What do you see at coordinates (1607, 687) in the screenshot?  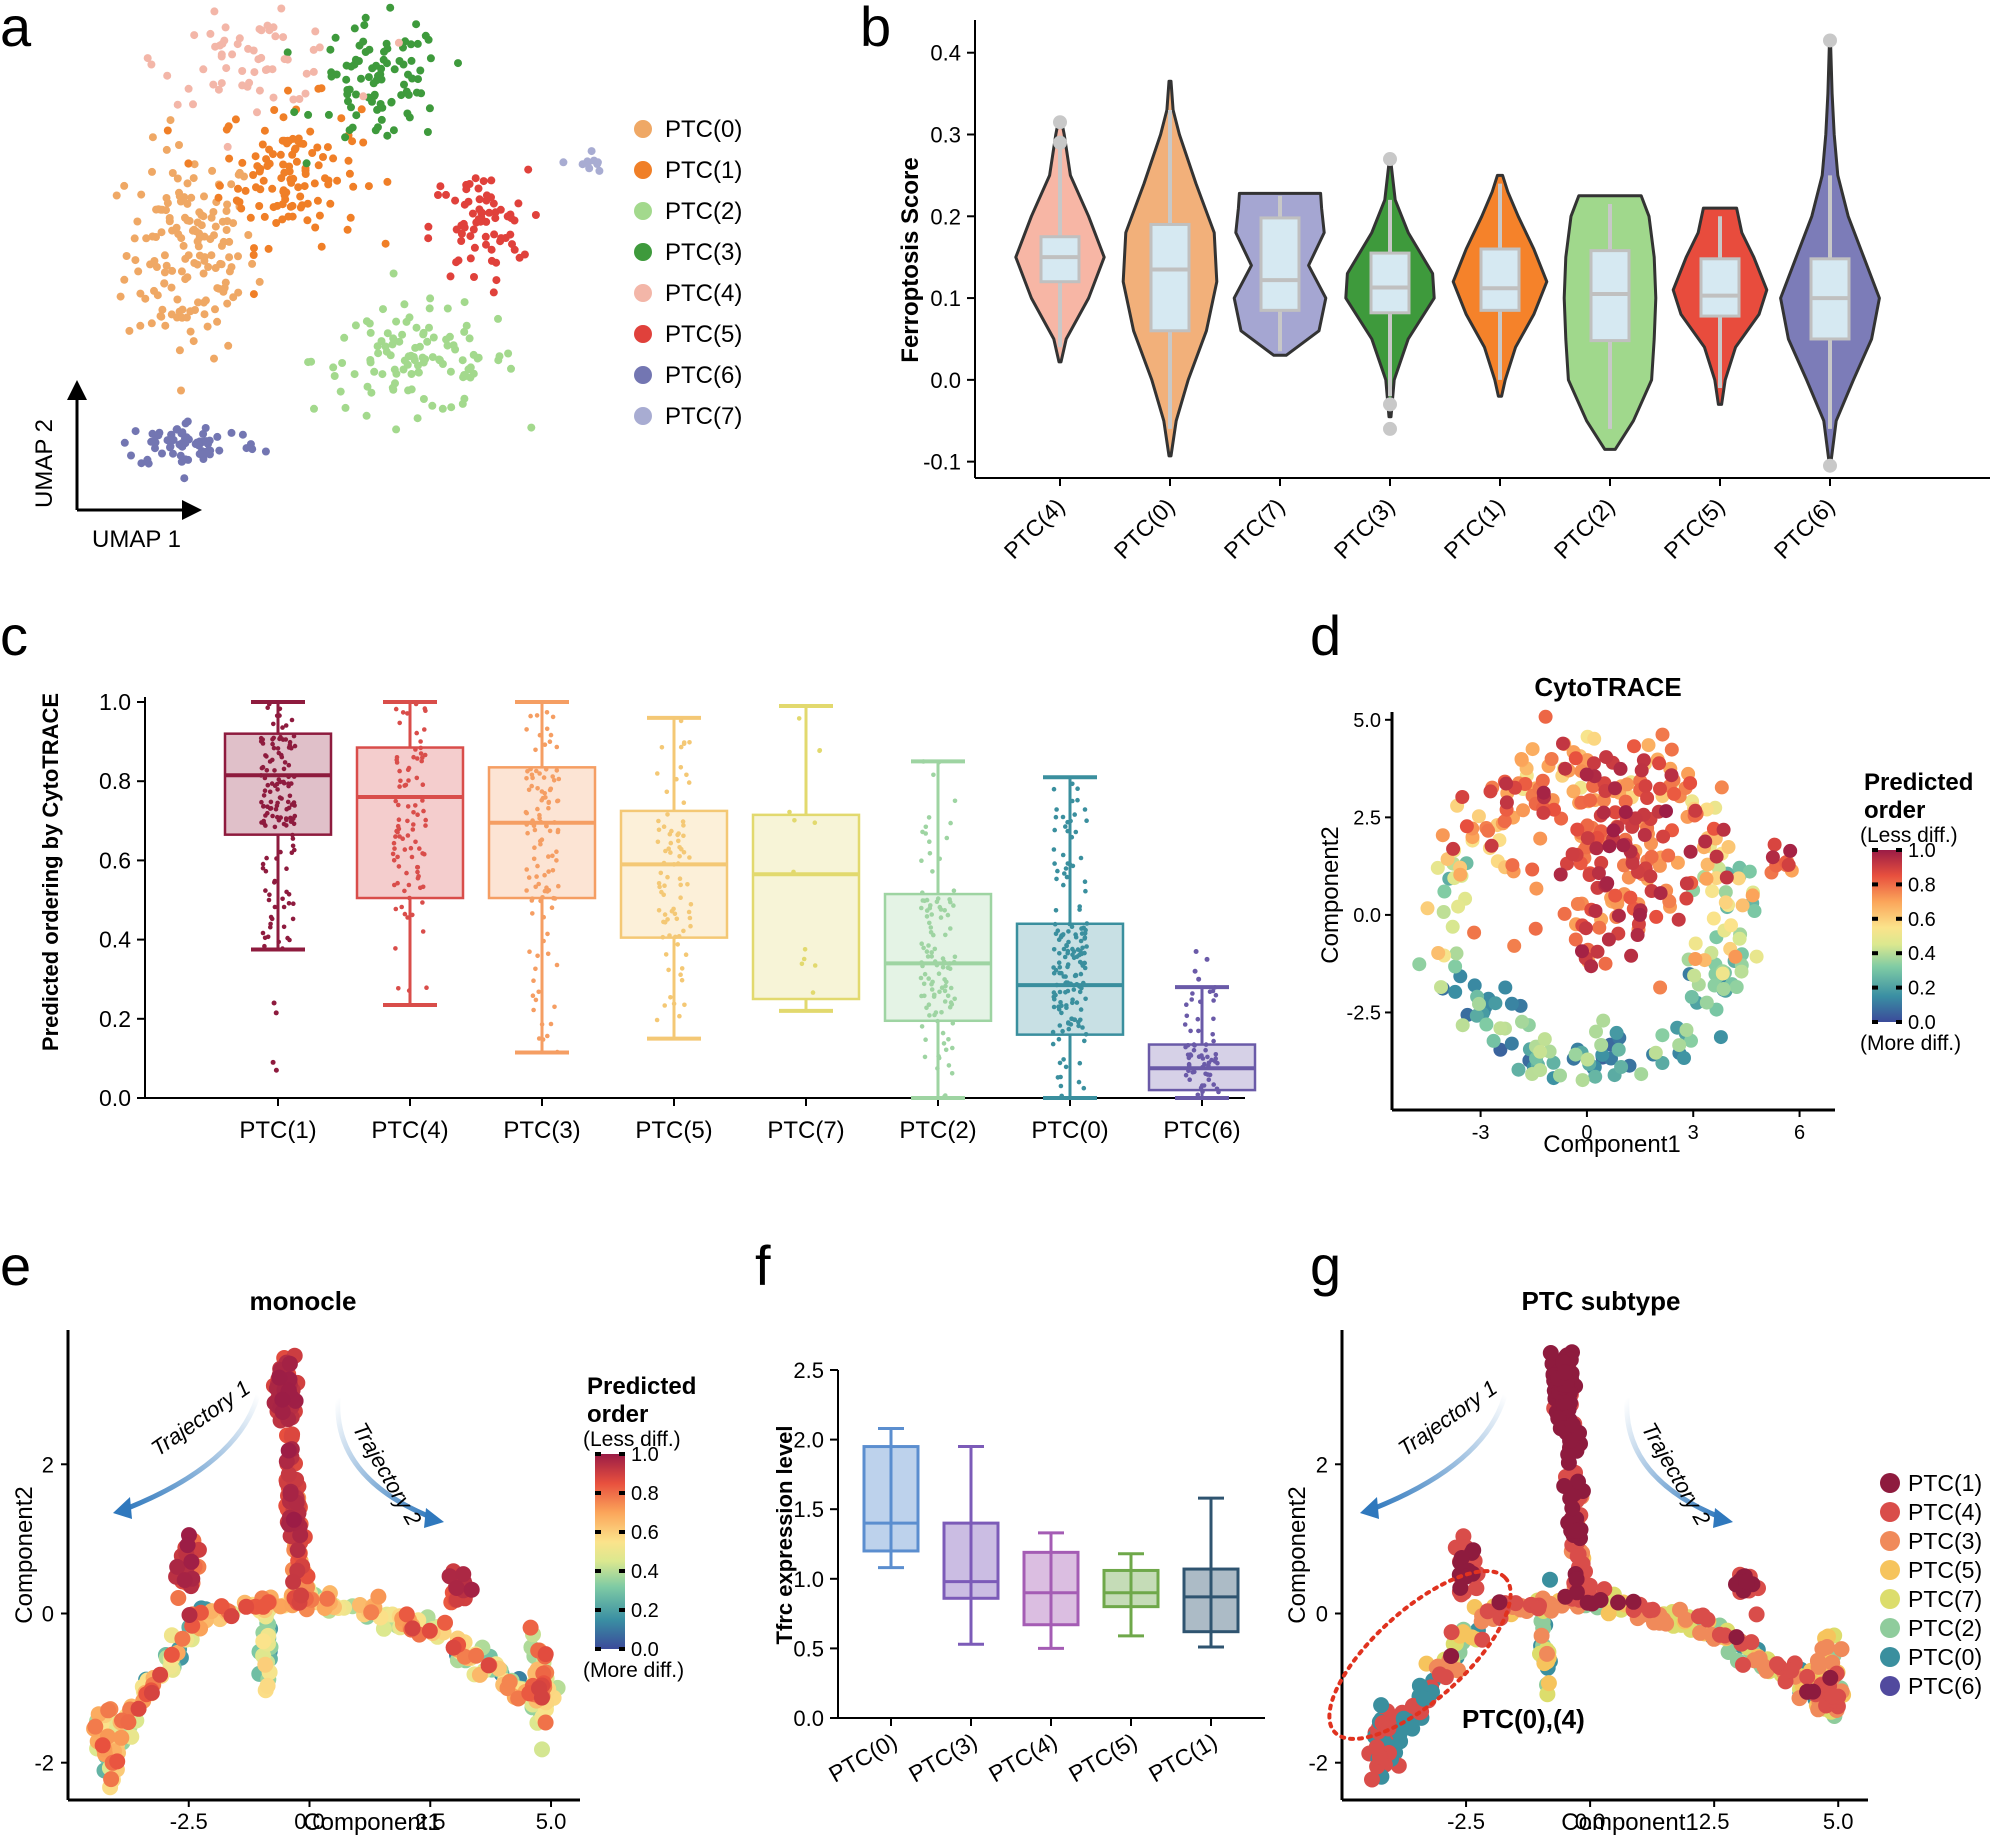 I see `d-title: CytoTRACE` at bounding box center [1607, 687].